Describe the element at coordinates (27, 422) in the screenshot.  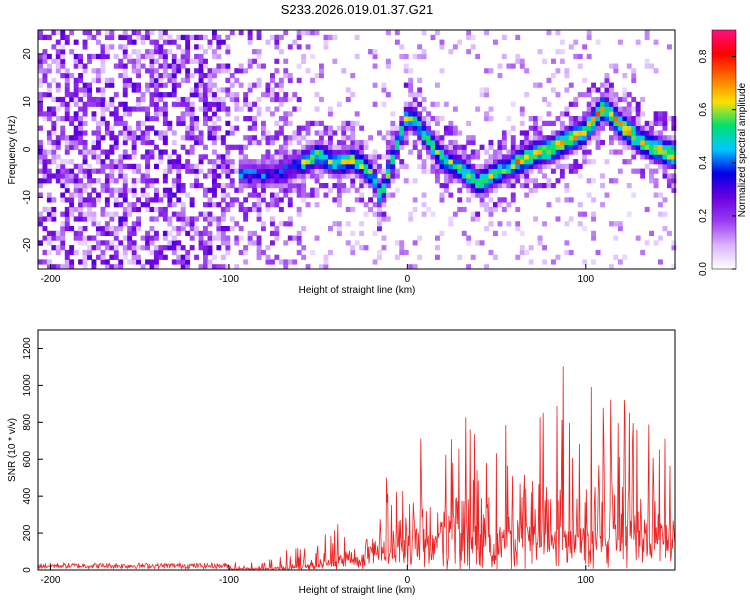
I see `y-tick-label: 800` at that location.